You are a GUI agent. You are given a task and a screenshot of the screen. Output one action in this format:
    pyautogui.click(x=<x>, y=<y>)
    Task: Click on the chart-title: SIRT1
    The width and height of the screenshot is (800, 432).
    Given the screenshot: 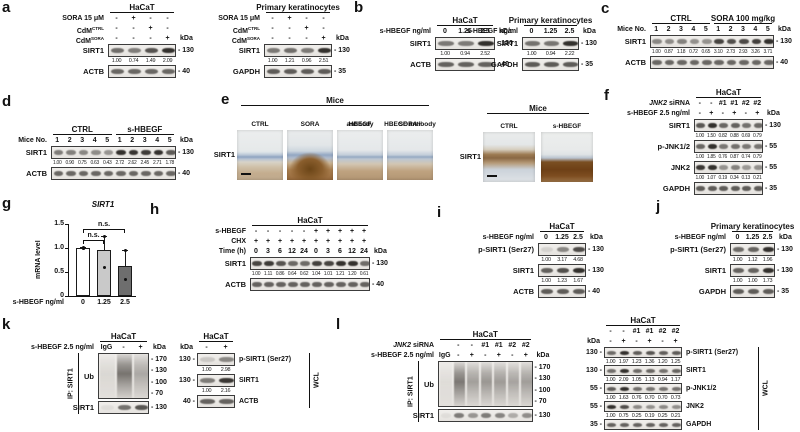 What is the action you would take?
    pyautogui.click(x=103, y=204)
    